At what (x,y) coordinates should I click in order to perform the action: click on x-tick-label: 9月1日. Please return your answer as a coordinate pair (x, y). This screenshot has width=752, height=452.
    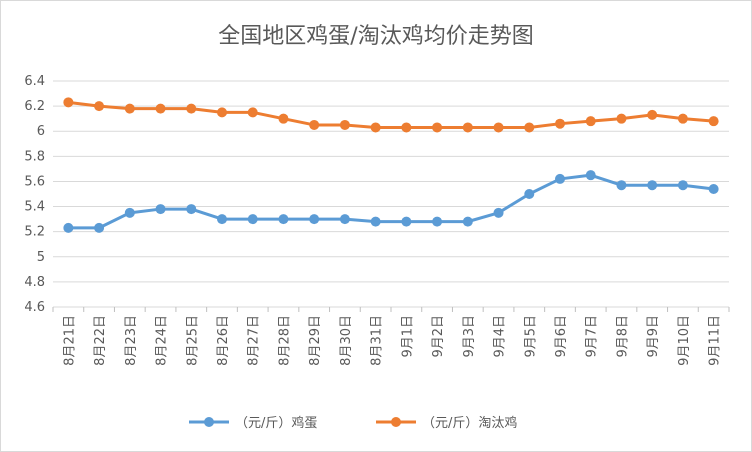
    Looking at the image, I should click on (407, 336).